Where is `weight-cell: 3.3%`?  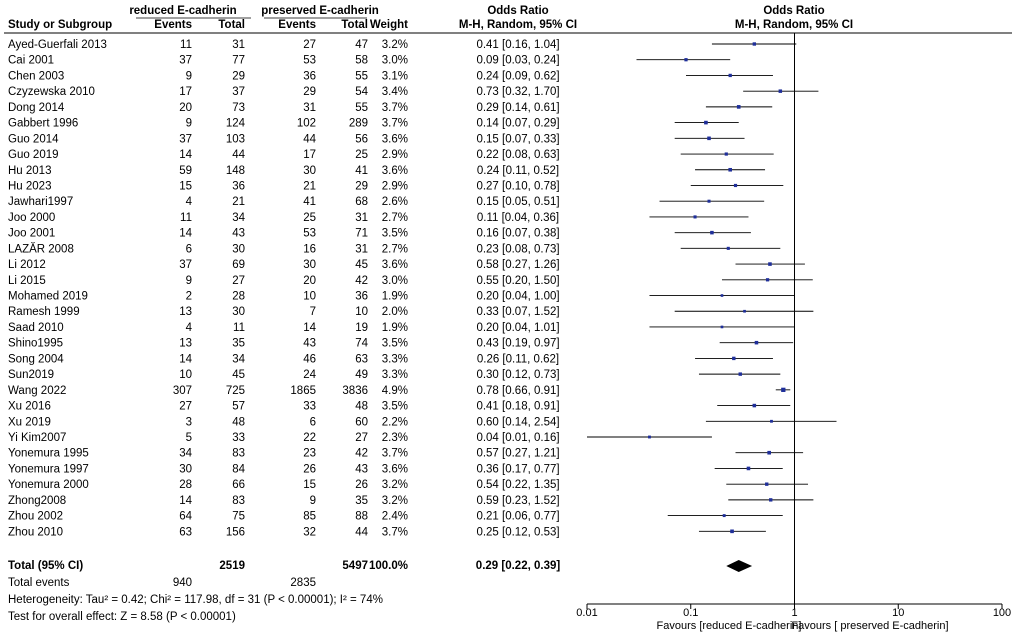
weight-cell: 3.3% is located at coordinates (395, 375).